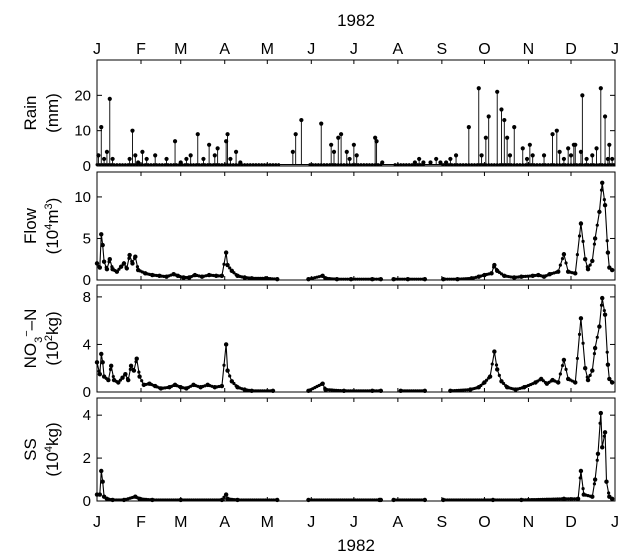 The height and width of the screenshot is (554, 620). What do you see at coordinates (87, 501) in the screenshot?
I see `y-tick-label: 0` at bounding box center [87, 501].